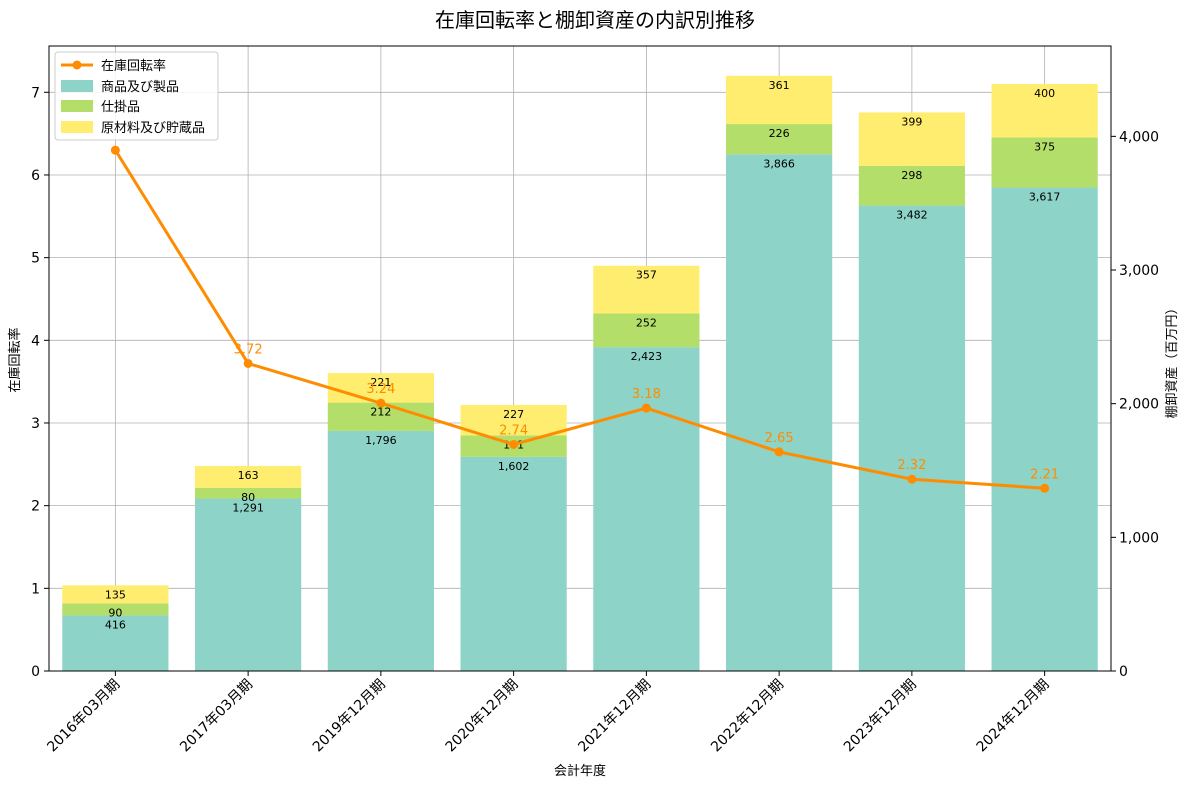 The width and height of the screenshot is (1190, 789). I want to click on x-tick-label: 2017年03月期, so click(216, 716).